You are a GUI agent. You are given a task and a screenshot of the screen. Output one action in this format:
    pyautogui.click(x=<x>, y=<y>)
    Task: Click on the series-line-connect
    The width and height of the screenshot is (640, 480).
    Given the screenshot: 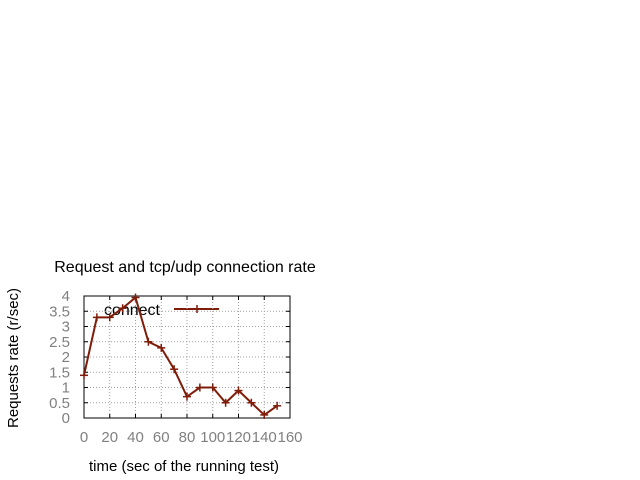 What is the action you would take?
    pyautogui.click(x=180, y=356)
    